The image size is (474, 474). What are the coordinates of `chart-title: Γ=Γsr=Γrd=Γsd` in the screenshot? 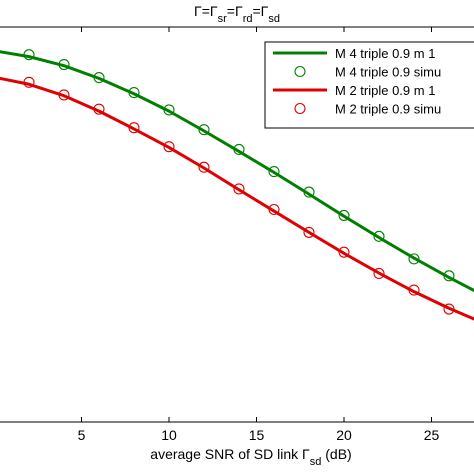 It's located at (237, 14).